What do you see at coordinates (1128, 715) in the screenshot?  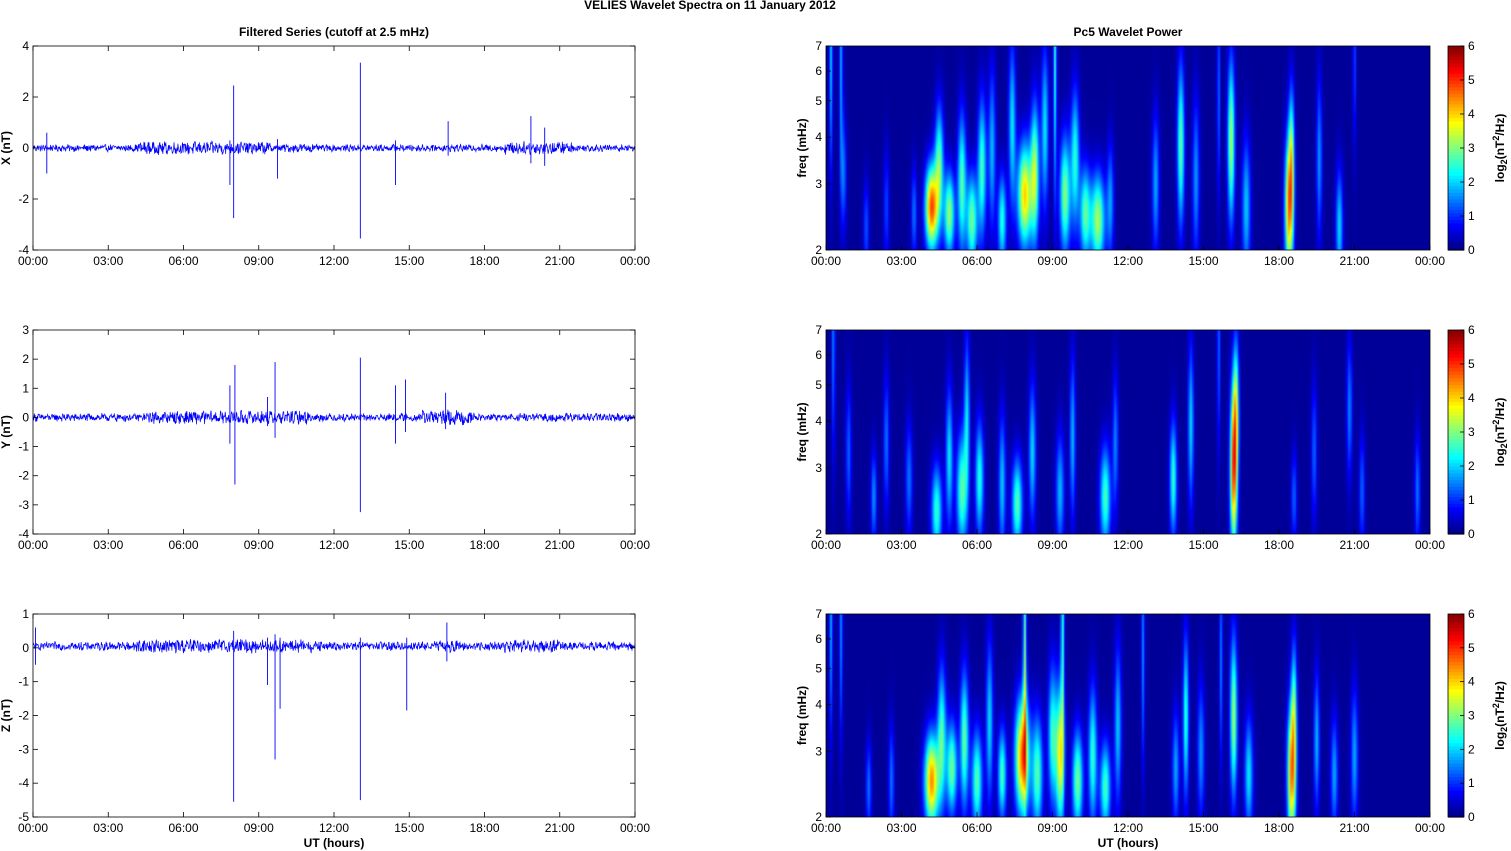 I see `wavelet-power-image` at bounding box center [1128, 715].